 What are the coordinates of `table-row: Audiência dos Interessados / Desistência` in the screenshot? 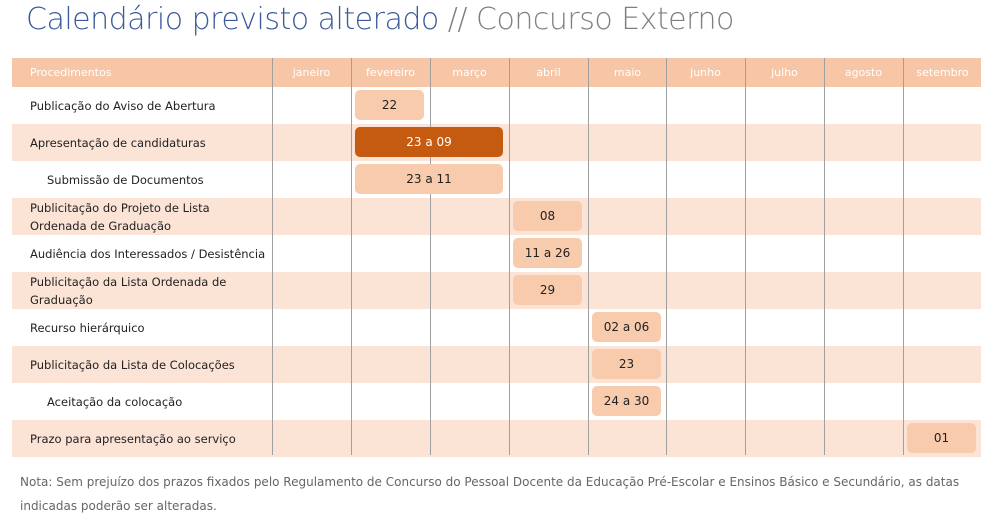 It's located at (496, 253).